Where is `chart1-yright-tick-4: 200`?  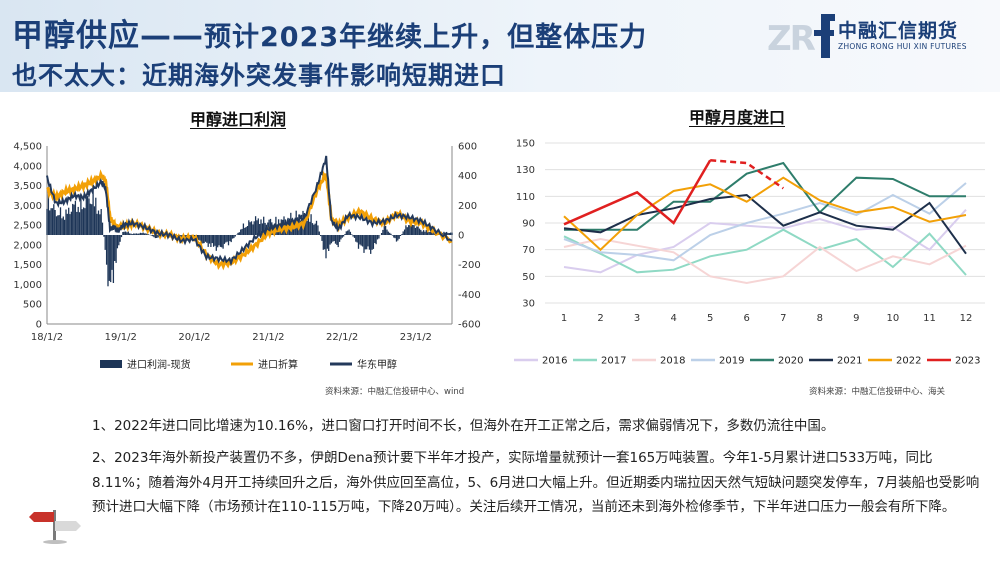 chart1-yright-tick-4: 200 is located at coordinates (467, 206).